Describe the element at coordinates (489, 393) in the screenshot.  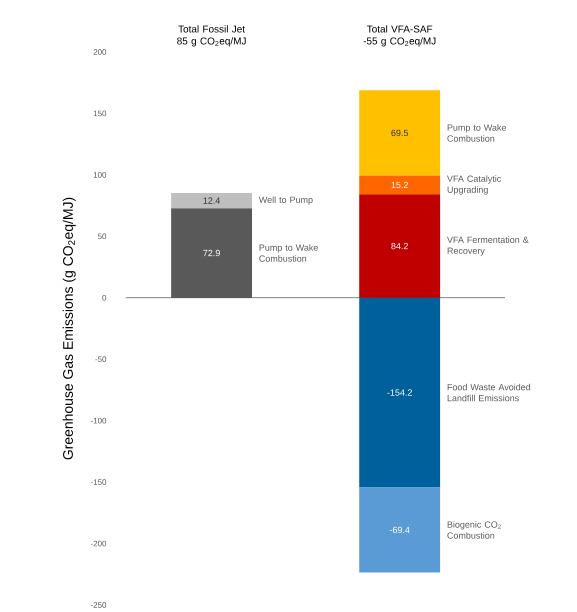
I see `series-label: Food Waste Avoided Landfill Emissions` at that location.